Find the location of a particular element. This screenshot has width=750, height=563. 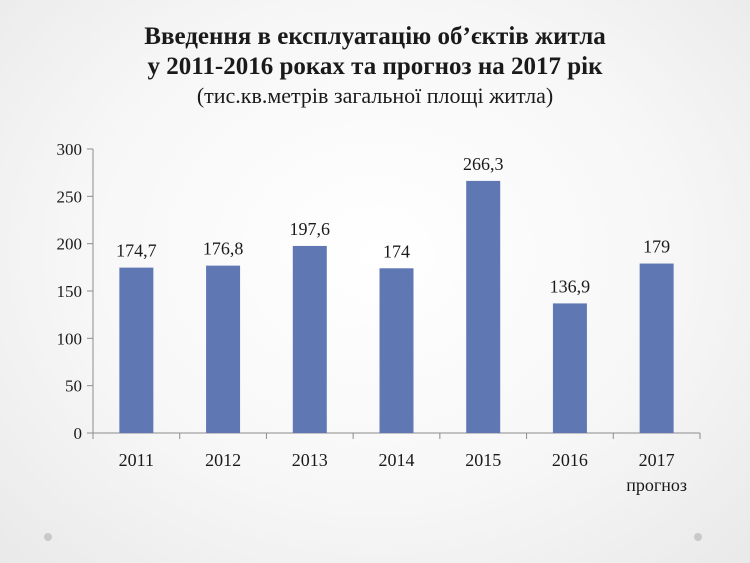

chart-title-line-2: у 2011-2016 роках та прогноз на 2017 рік is located at coordinates (375, 66).